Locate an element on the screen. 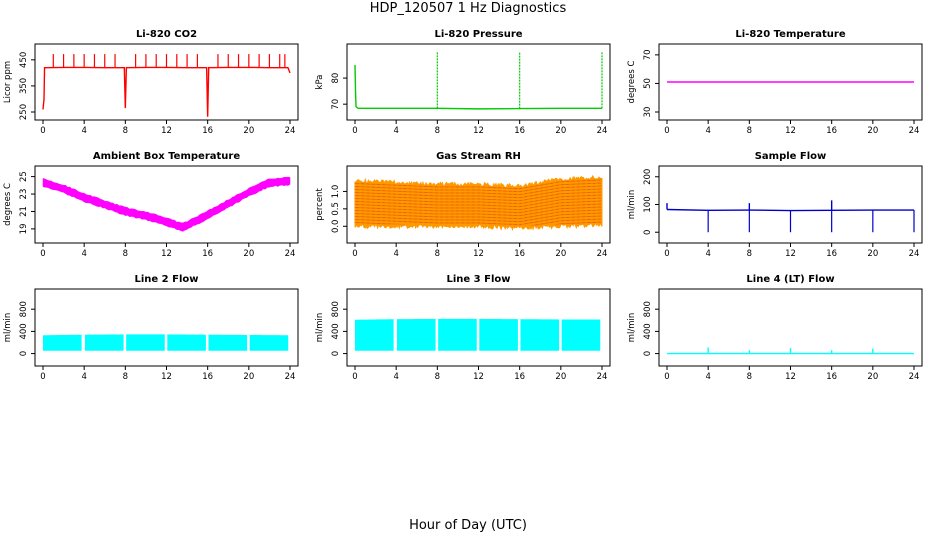  sample-flow-x-tick-label: 4 is located at coordinates (707, 254).